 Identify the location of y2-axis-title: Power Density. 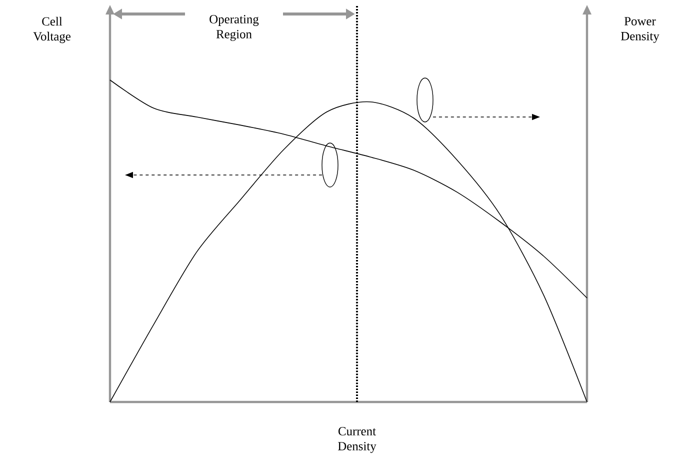
(640, 30).